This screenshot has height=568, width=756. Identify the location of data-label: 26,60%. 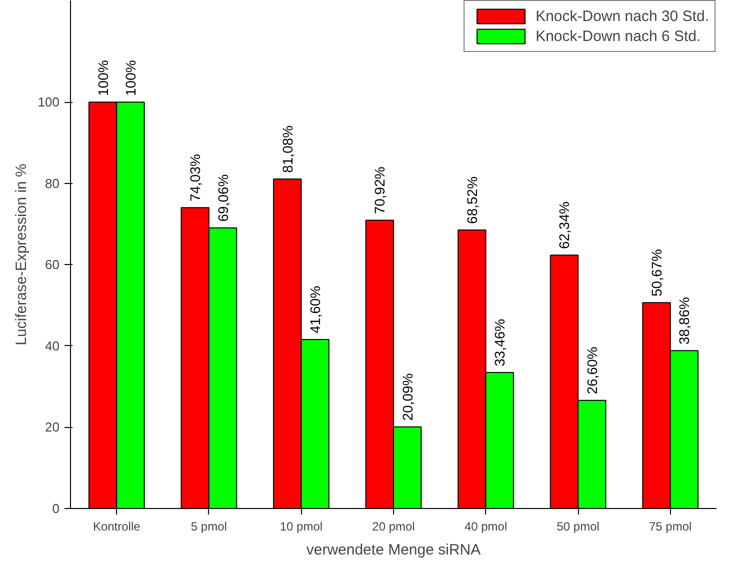
(592, 370).